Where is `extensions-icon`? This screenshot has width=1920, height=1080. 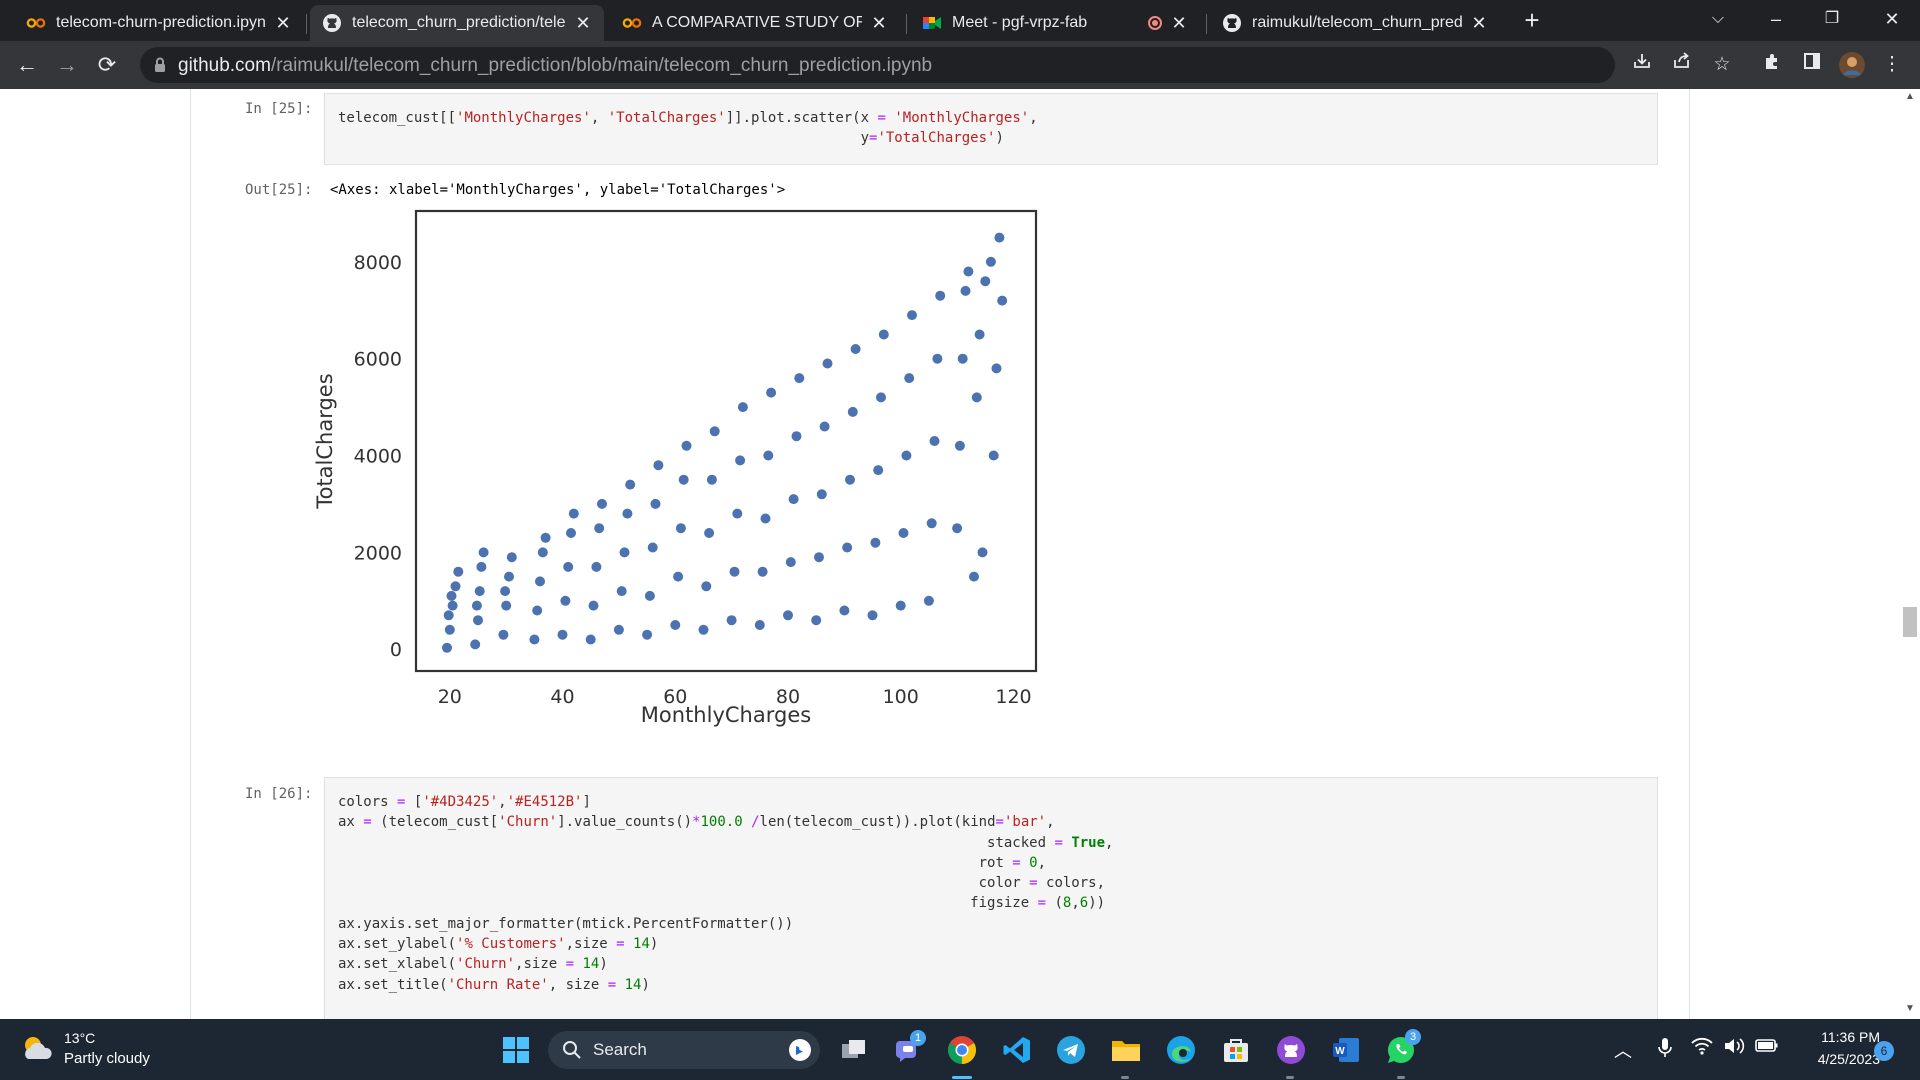 extensions-icon is located at coordinates (1772, 65).